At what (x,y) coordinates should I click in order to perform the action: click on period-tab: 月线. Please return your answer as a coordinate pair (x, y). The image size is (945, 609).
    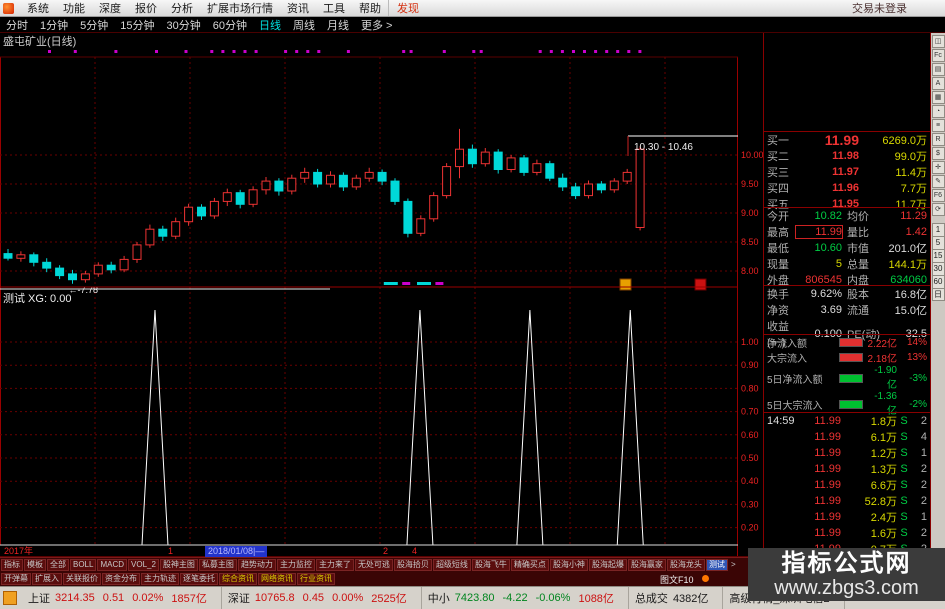
    Looking at the image, I should click on (338, 25).